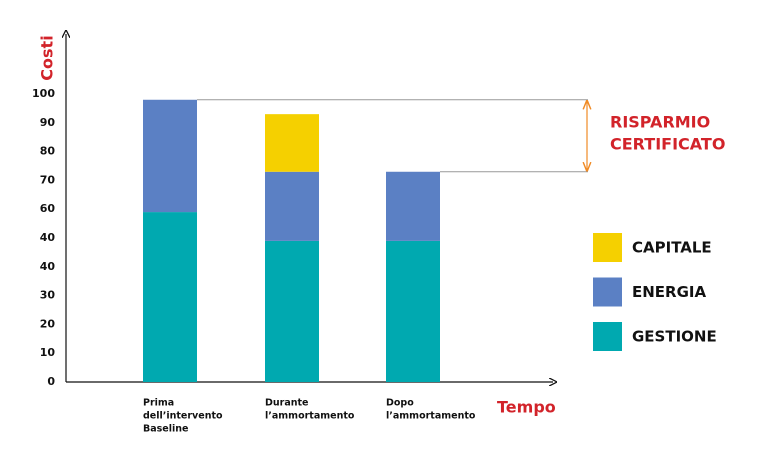 Image resolution: width=782 pixels, height=461 pixels. Describe the element at coordinates (48, 151) in the screenshot. I see `y-tick-label: 80` at that location.